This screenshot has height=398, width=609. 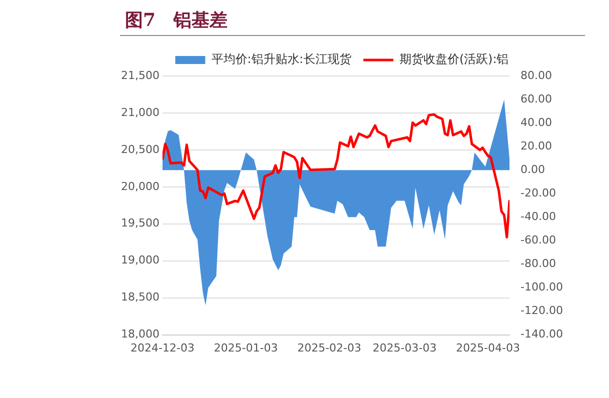 What do you see at coordinates (162, 347) in the screenshot?
I see `x-tick-label: 2024-12-03` at bounding box center [162, 347].